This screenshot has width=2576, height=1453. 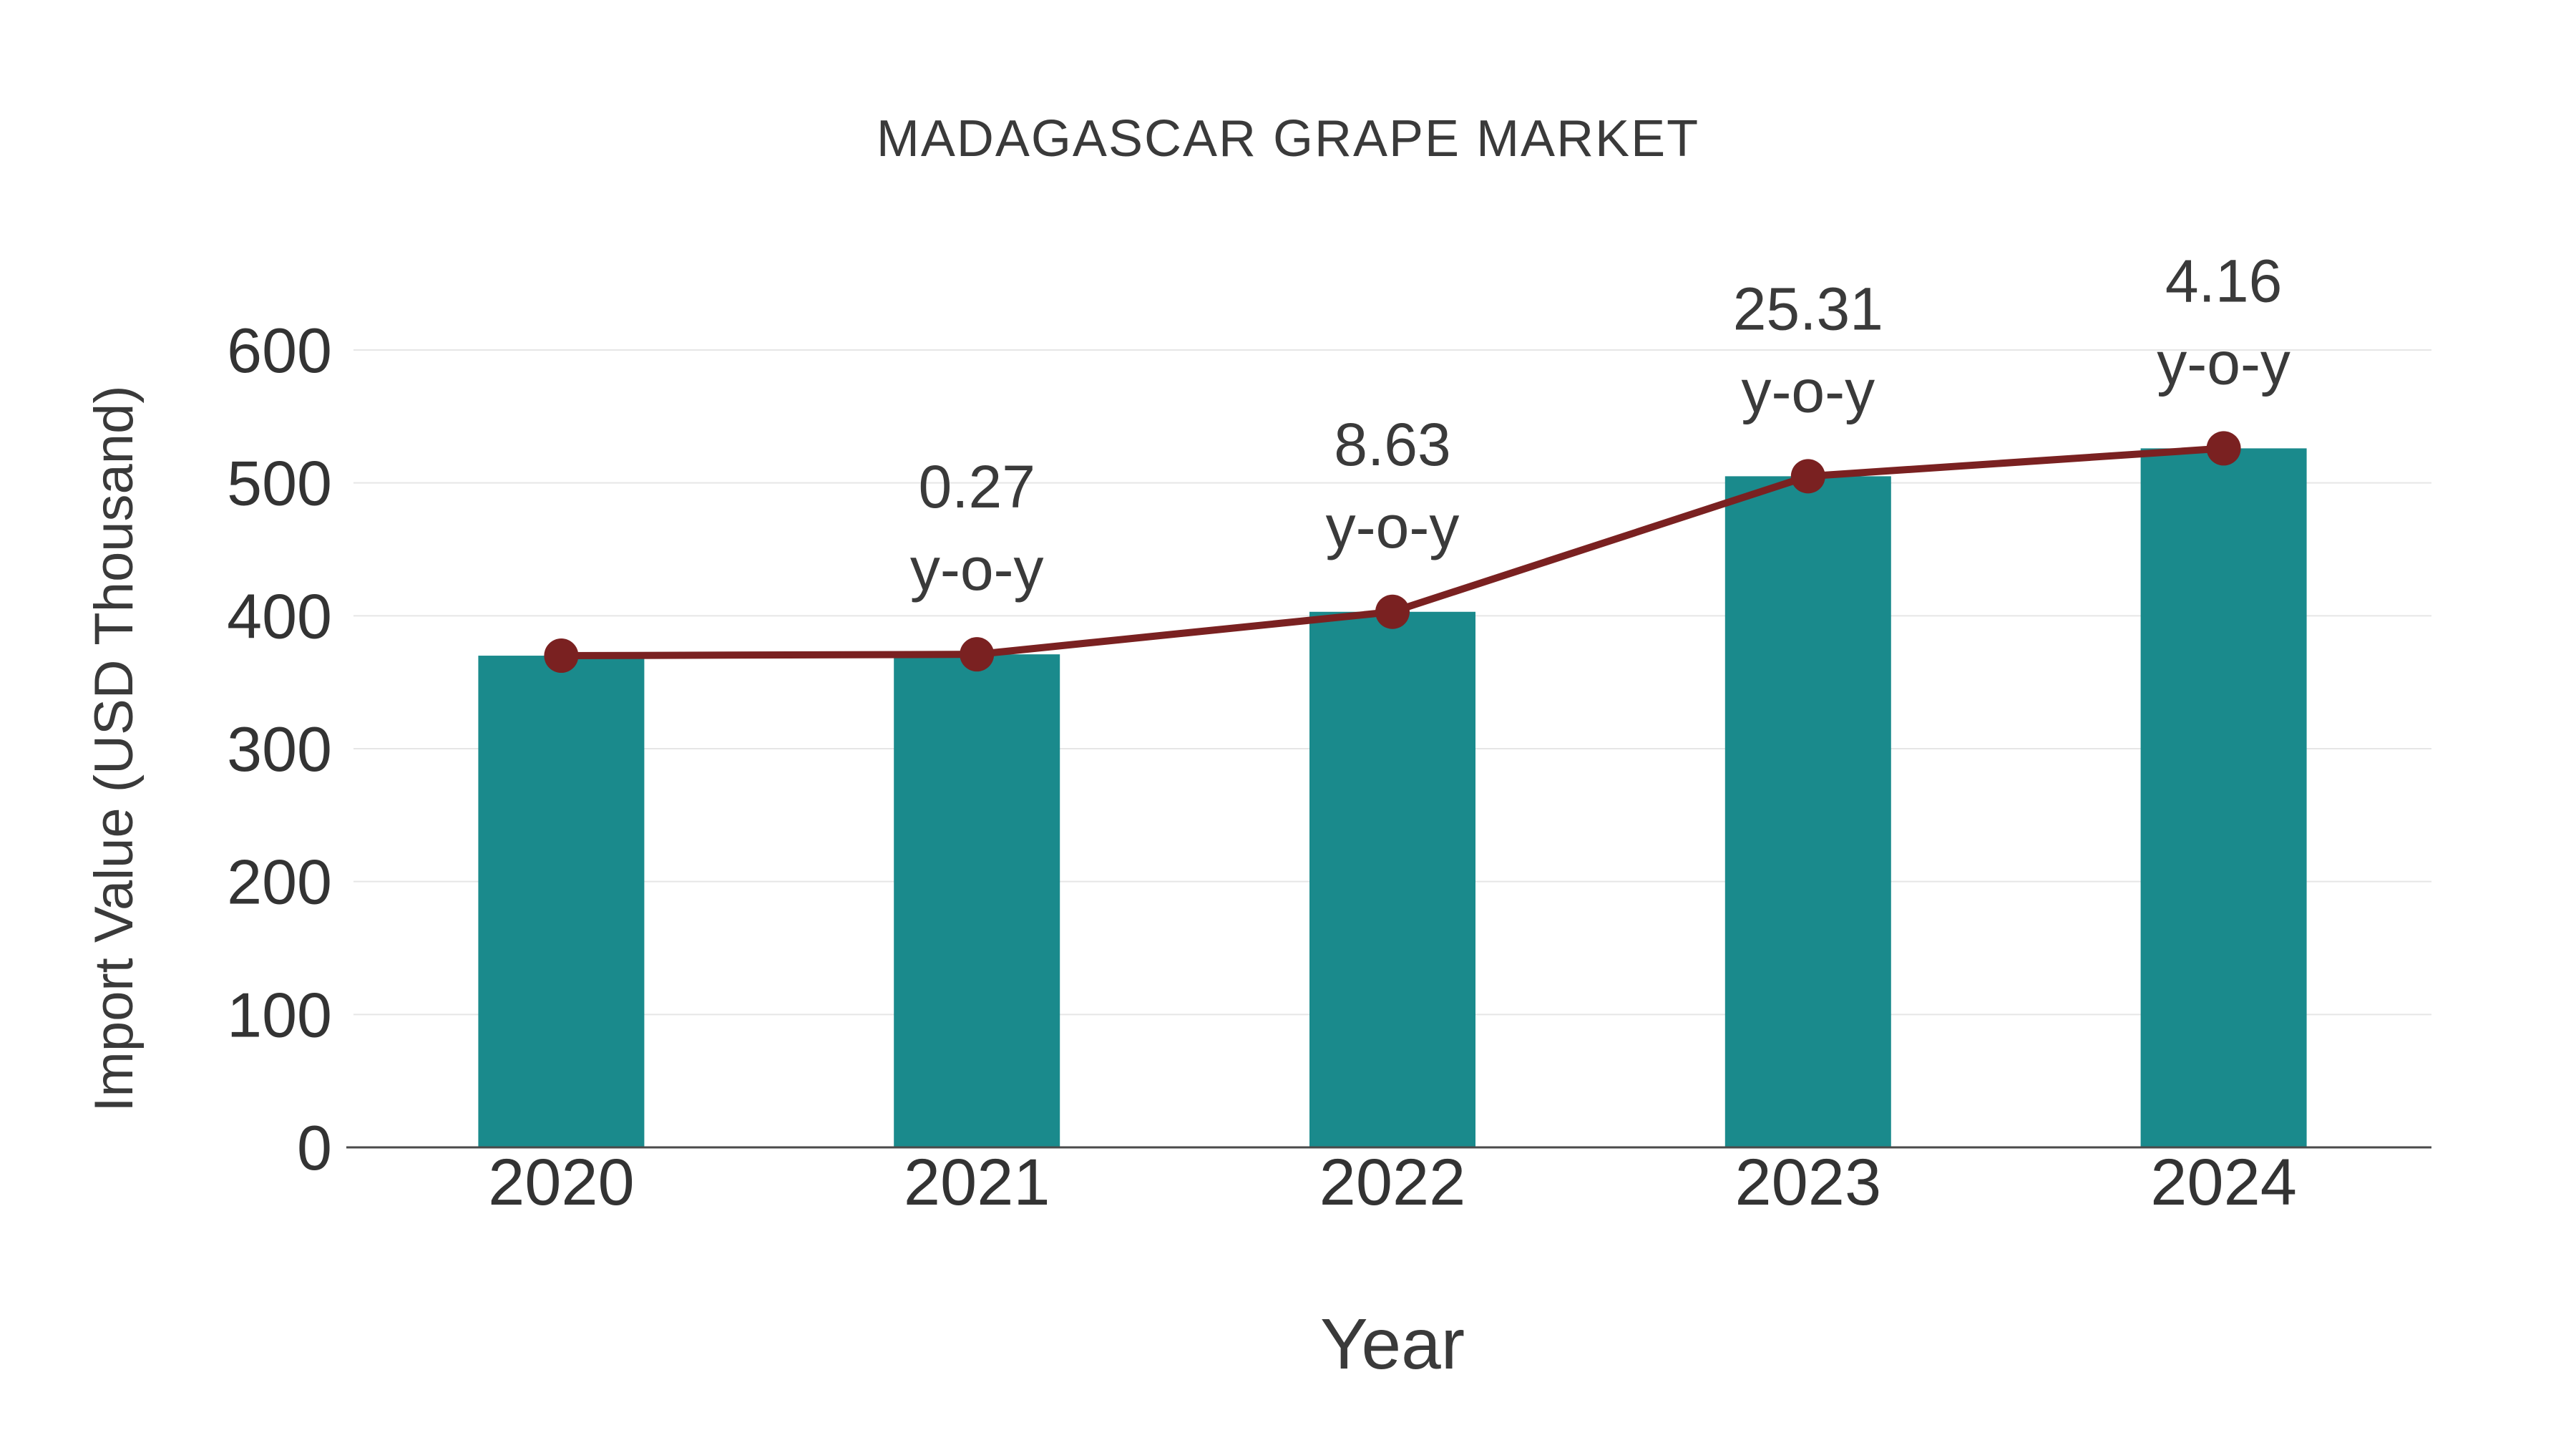 I want to click on yoy-marker-2020, so click(x=561, y=656).